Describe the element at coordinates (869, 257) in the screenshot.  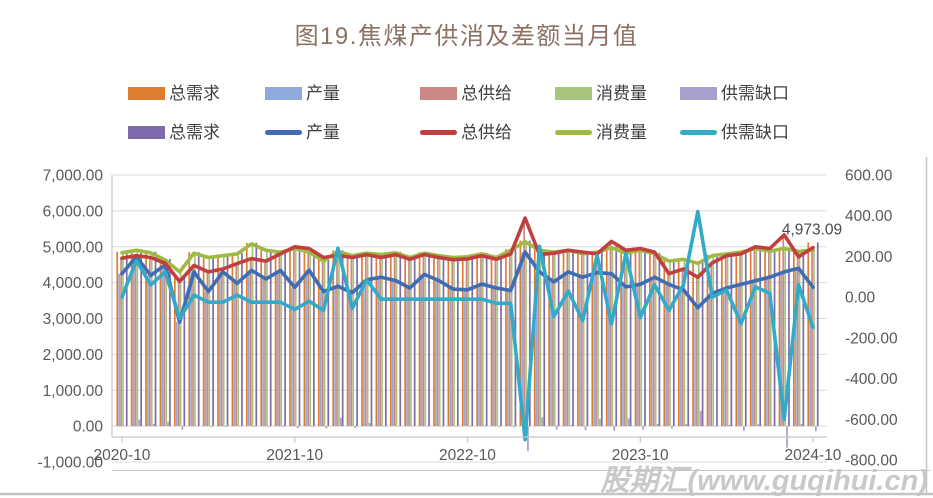
I see `svg-text: 200.00` at that location.